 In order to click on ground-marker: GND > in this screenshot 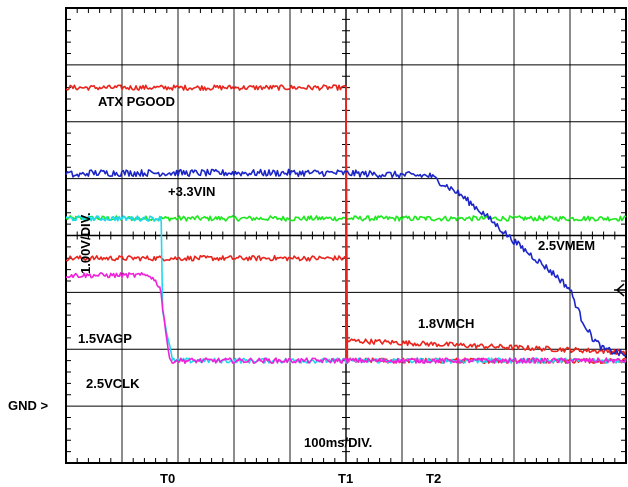, I will do `click(28, 405)`.